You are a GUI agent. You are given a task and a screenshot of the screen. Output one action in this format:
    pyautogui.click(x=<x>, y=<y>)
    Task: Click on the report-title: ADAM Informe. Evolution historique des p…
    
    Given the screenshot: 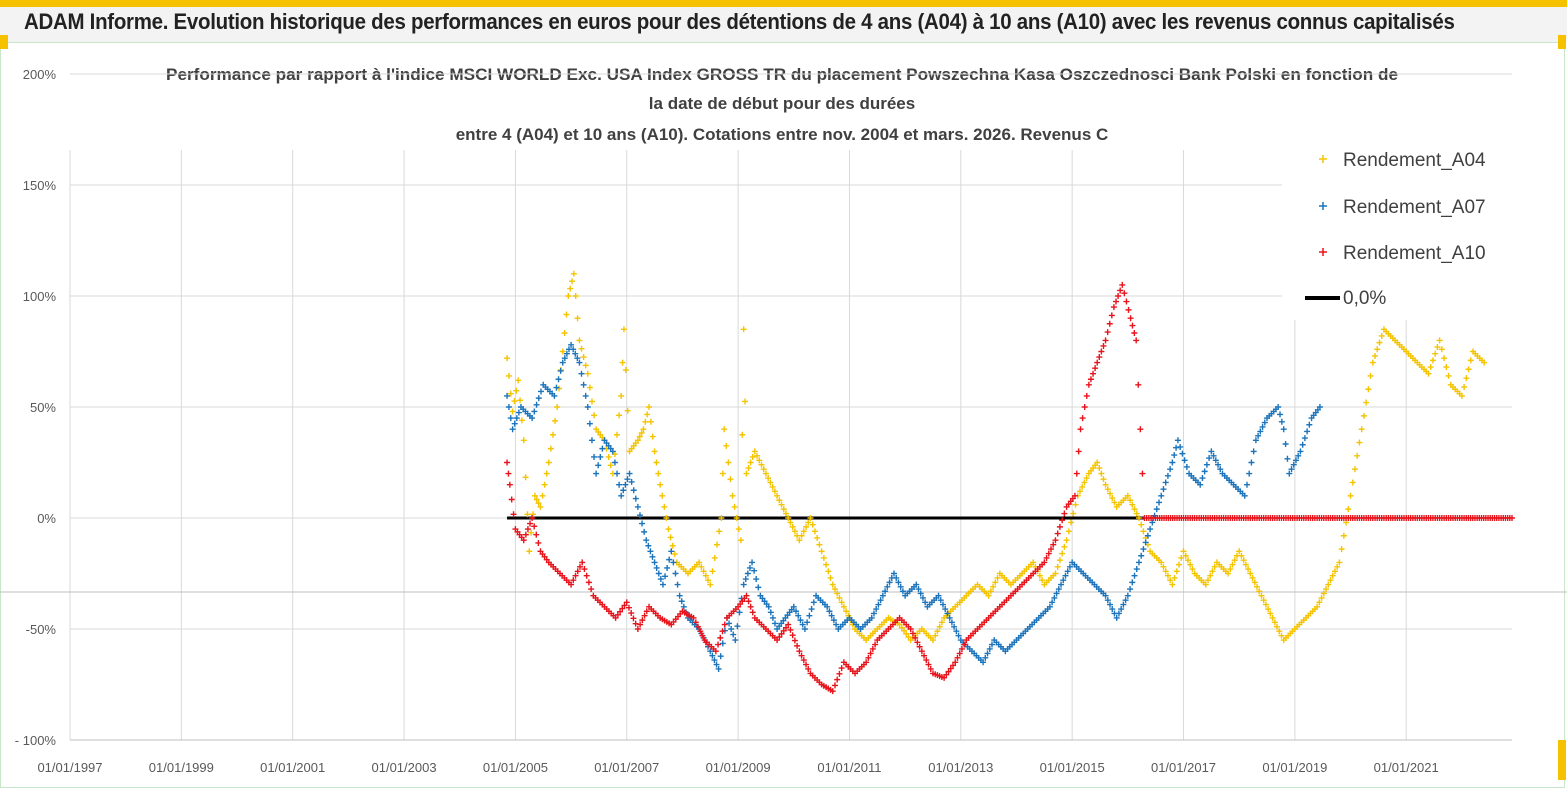 What is the action you would take?
    pyautogui.click(x=739, y=21)
    